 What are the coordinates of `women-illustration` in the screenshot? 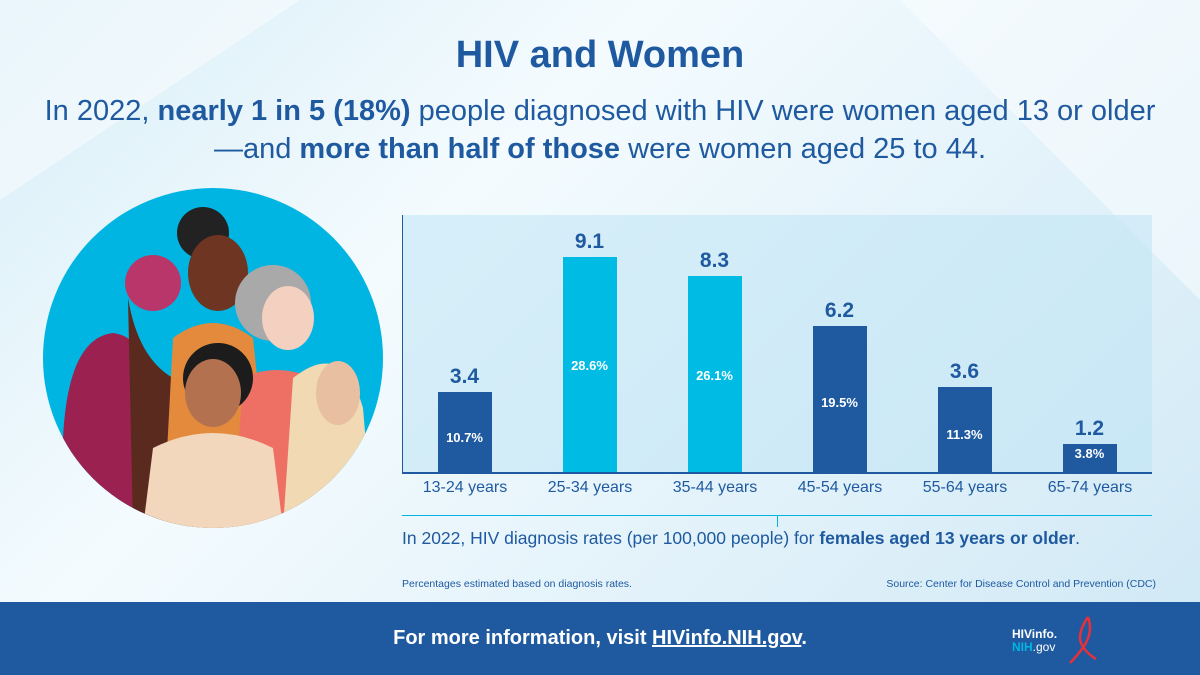 It's located at (213, 358).